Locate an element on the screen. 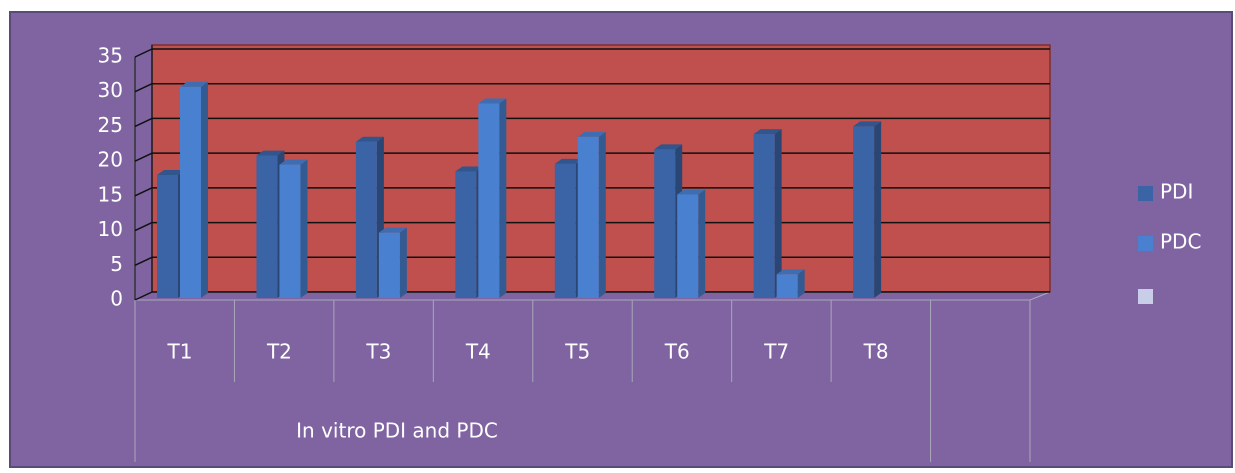  y-tick-label: 5 is located at coordinates (116, 264).